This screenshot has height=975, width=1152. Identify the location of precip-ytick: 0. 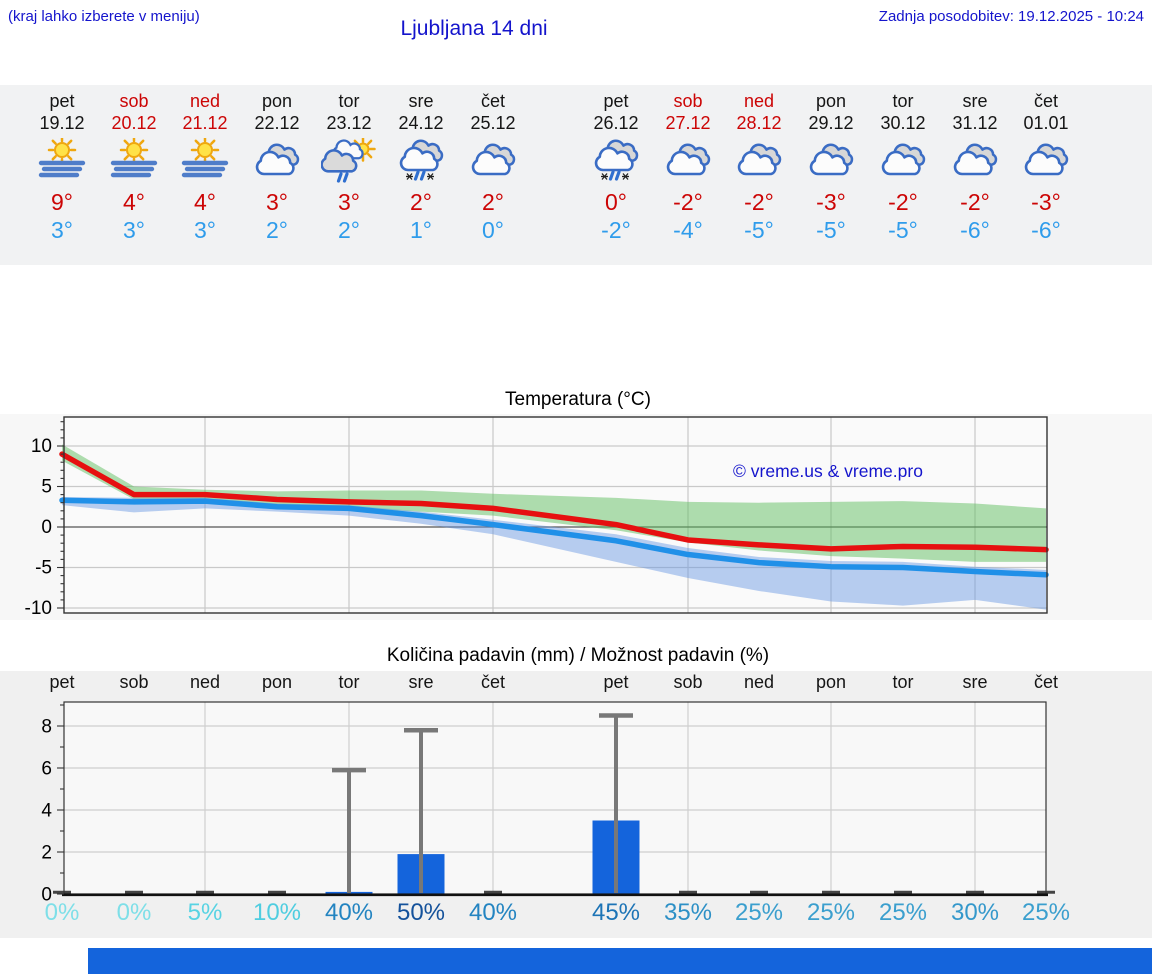
(46, 895).